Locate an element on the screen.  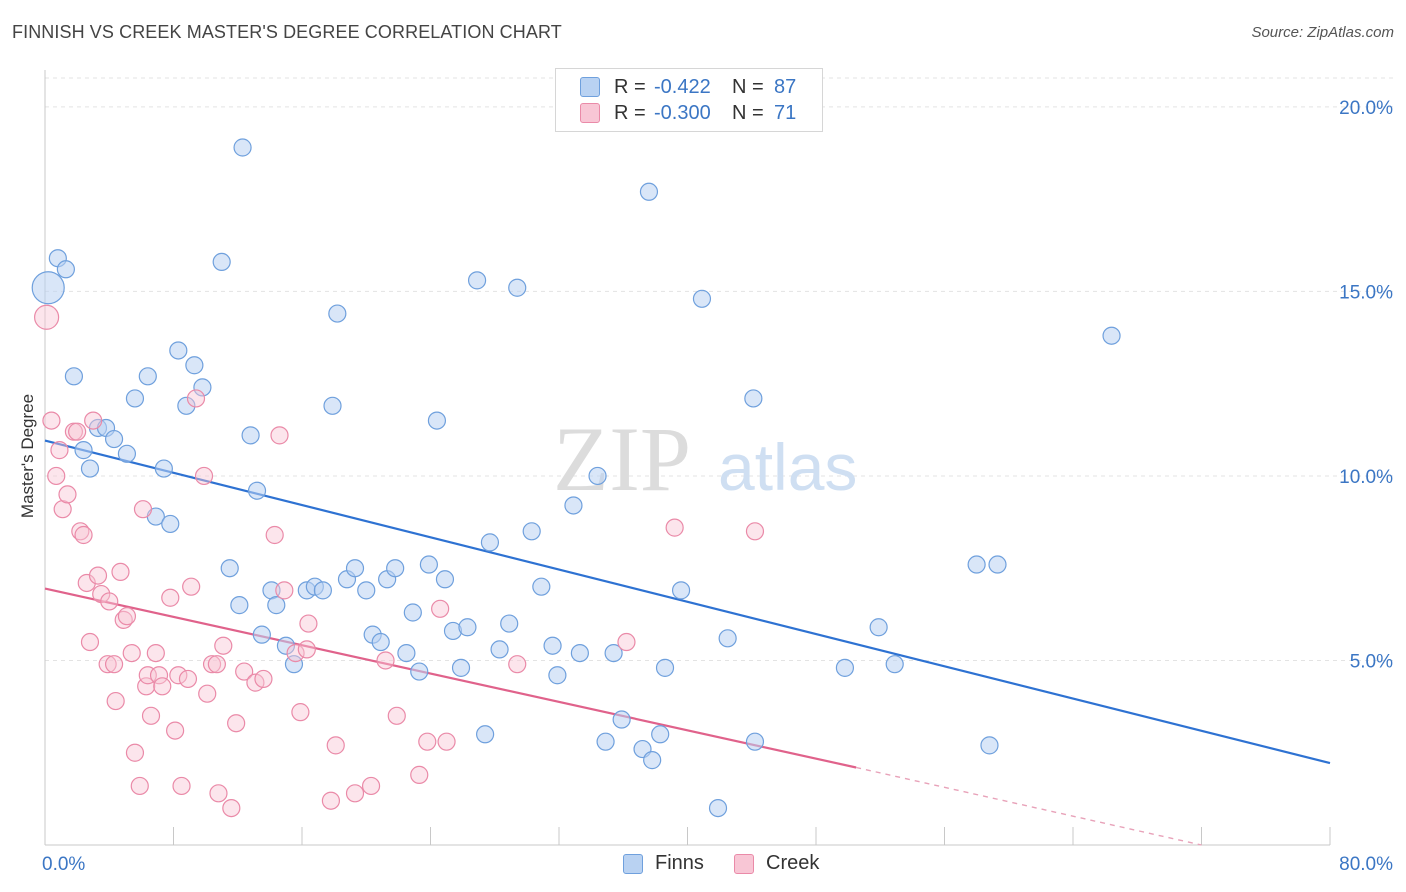
y-tick-label: 15.0% is located at coordinates (1366, 292).